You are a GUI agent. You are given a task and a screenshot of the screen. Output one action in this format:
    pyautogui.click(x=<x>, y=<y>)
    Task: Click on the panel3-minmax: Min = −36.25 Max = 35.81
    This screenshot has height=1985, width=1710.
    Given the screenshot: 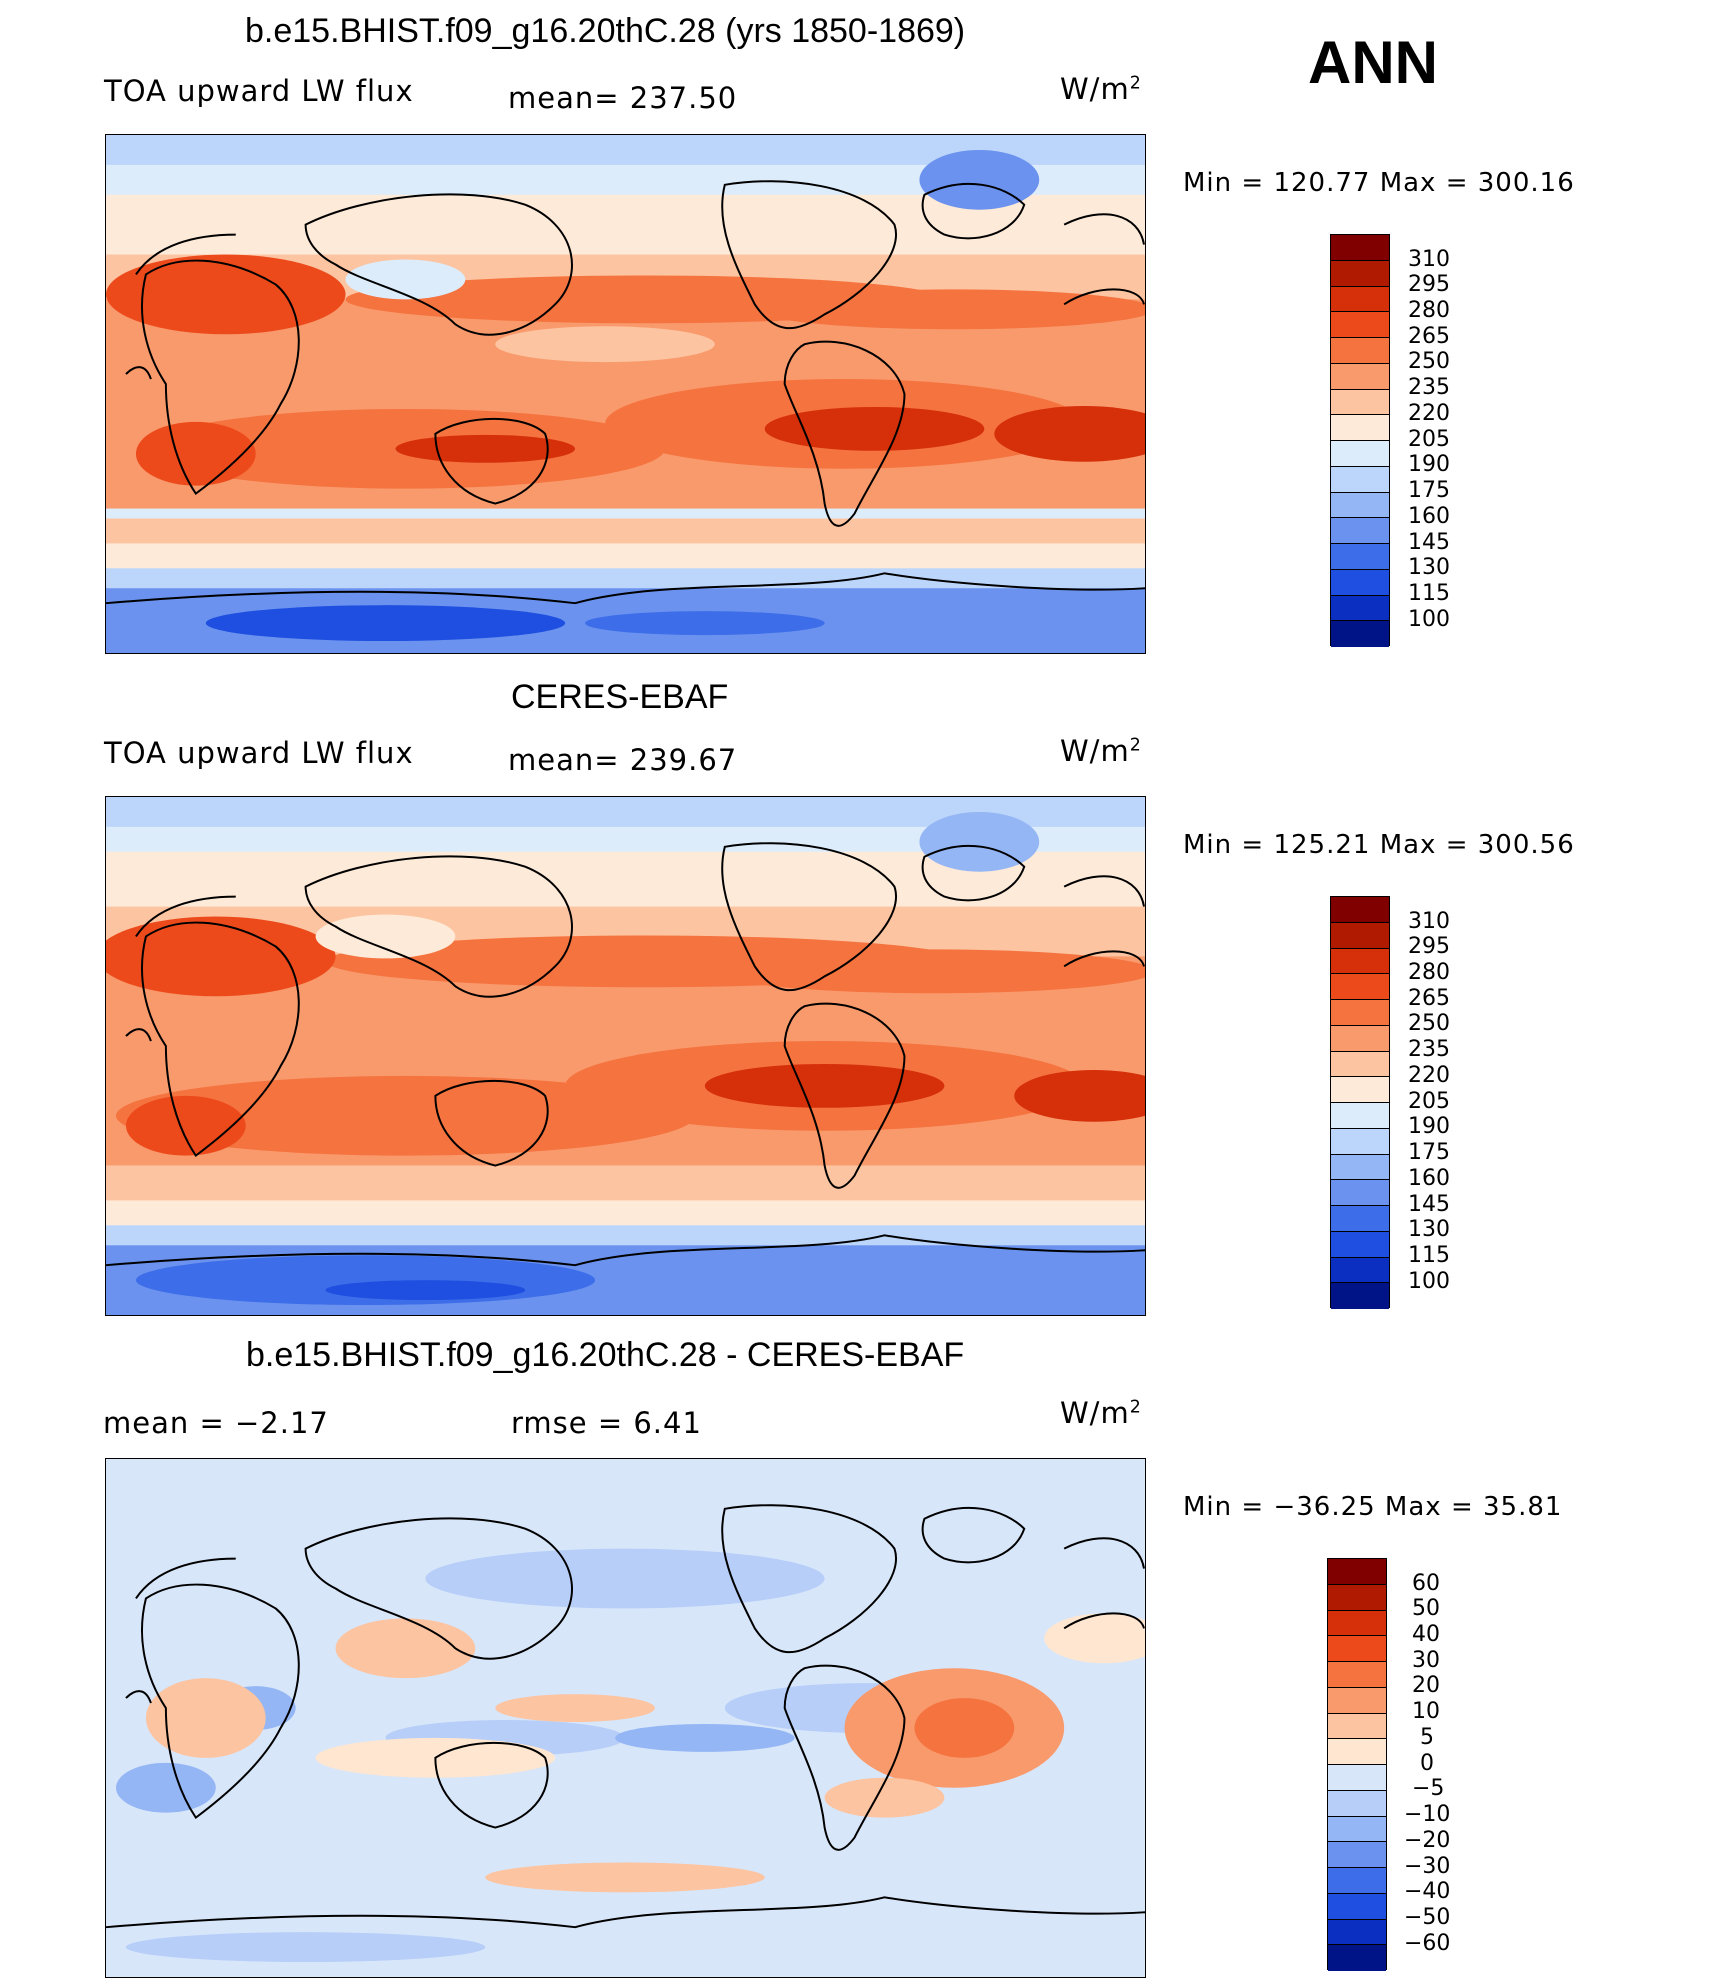 What is the action you would take?
    pyautogui.click(x=1373, y=1507)
    